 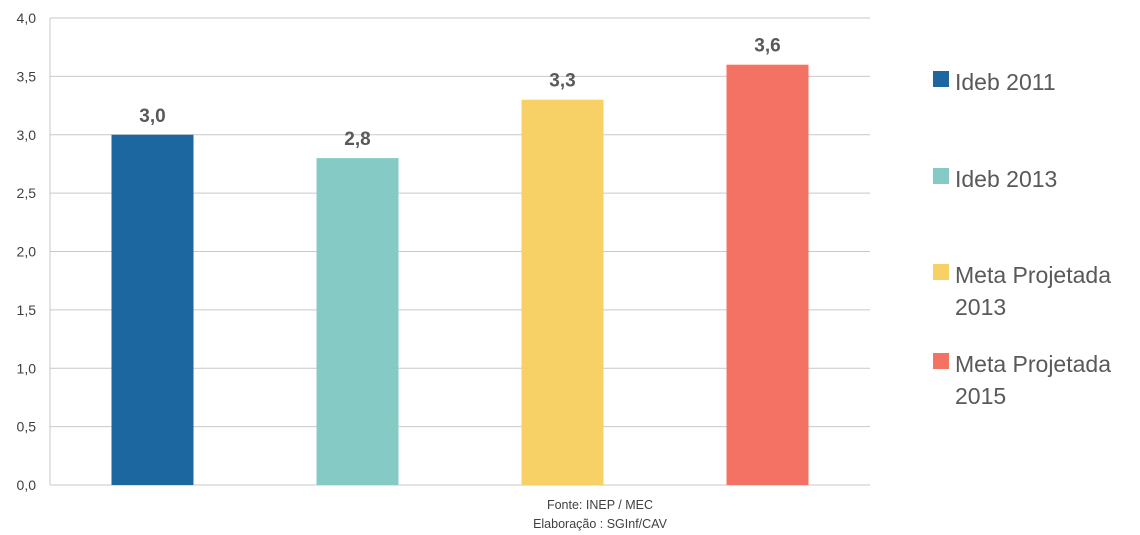 What do you see at coordinates (1033, 291) in the screenshot?
I see `legend-label: Meta Projetada 2013` at bounding box center [1033, 291].